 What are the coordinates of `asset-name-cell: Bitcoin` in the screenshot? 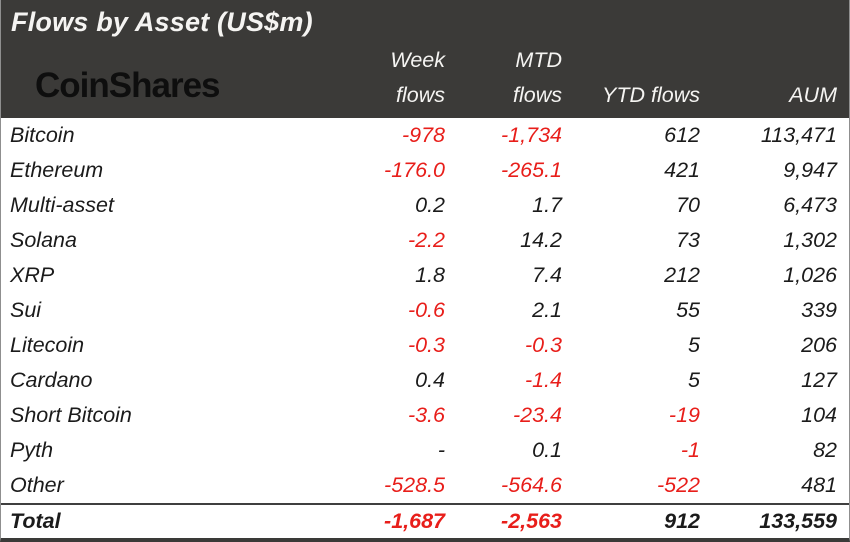 It's located at (42, 135).